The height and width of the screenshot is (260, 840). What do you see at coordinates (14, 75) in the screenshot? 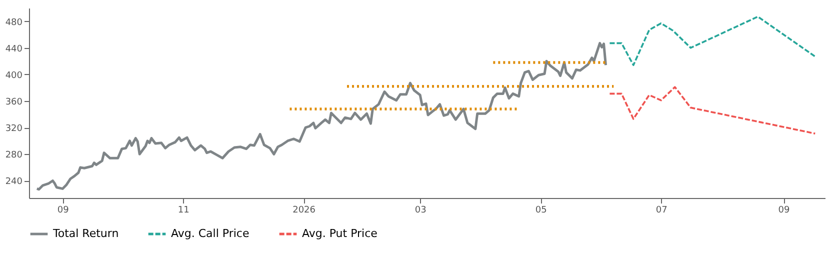
I see `y-tick-label: 400` at bounding box center [14, 75].